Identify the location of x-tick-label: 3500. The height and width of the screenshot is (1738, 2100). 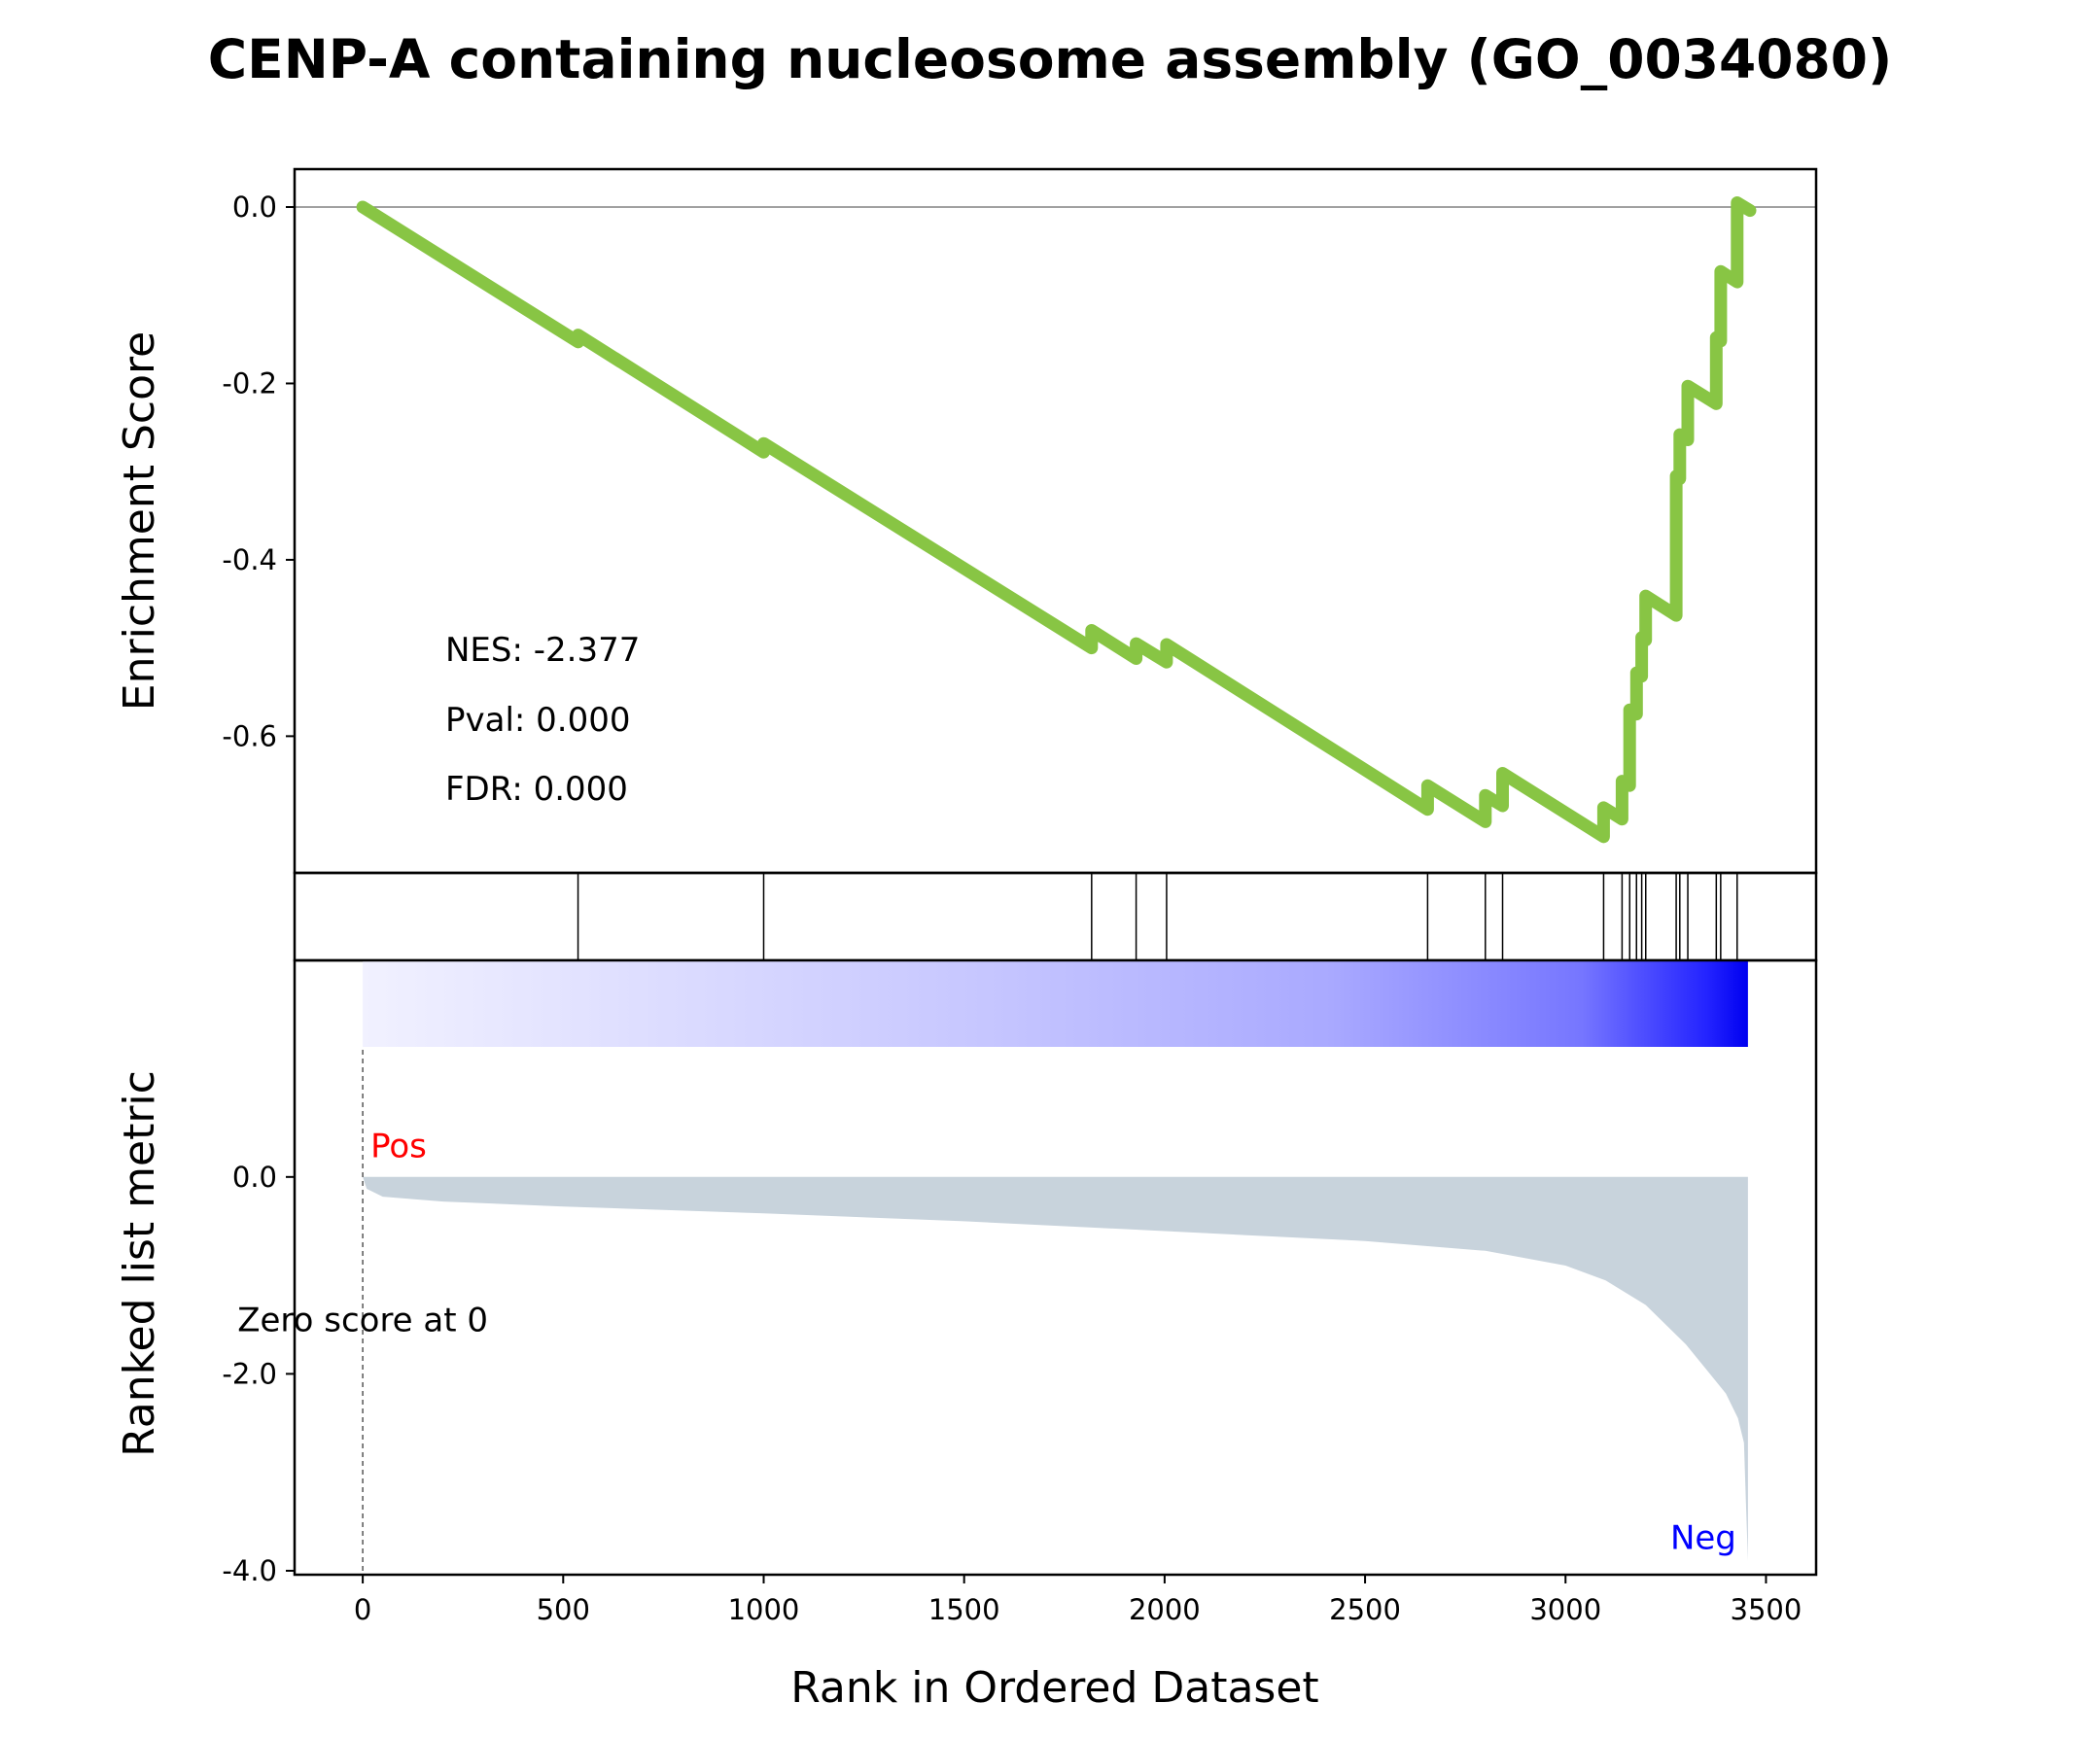
(1766, 1609).